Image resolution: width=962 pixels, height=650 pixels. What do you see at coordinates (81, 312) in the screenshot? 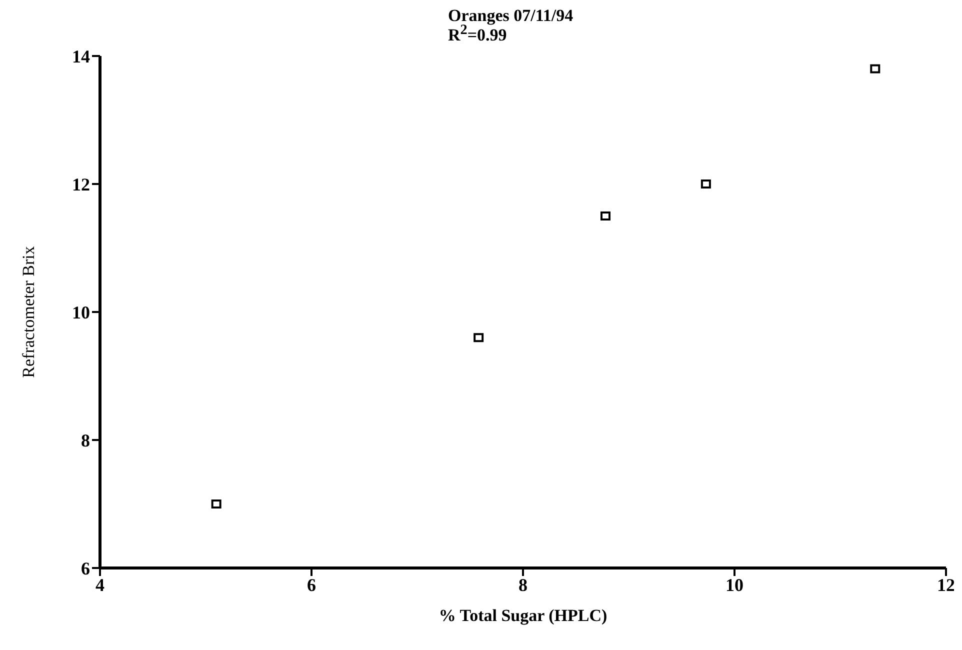
I see `y-tick-label: 10` at bounding box center [81, 312].